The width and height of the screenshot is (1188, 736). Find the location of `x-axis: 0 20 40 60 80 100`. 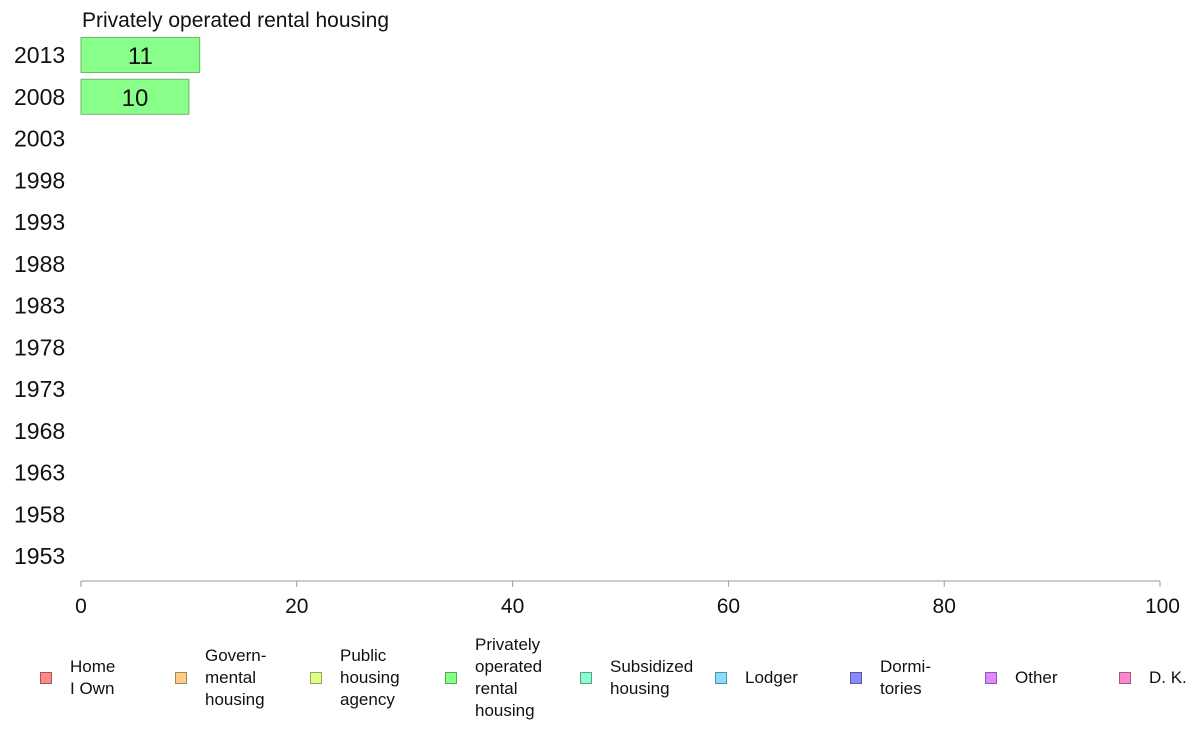

x-axis: 0 20 40 60 80 100 is located at coordinates (627, 599).